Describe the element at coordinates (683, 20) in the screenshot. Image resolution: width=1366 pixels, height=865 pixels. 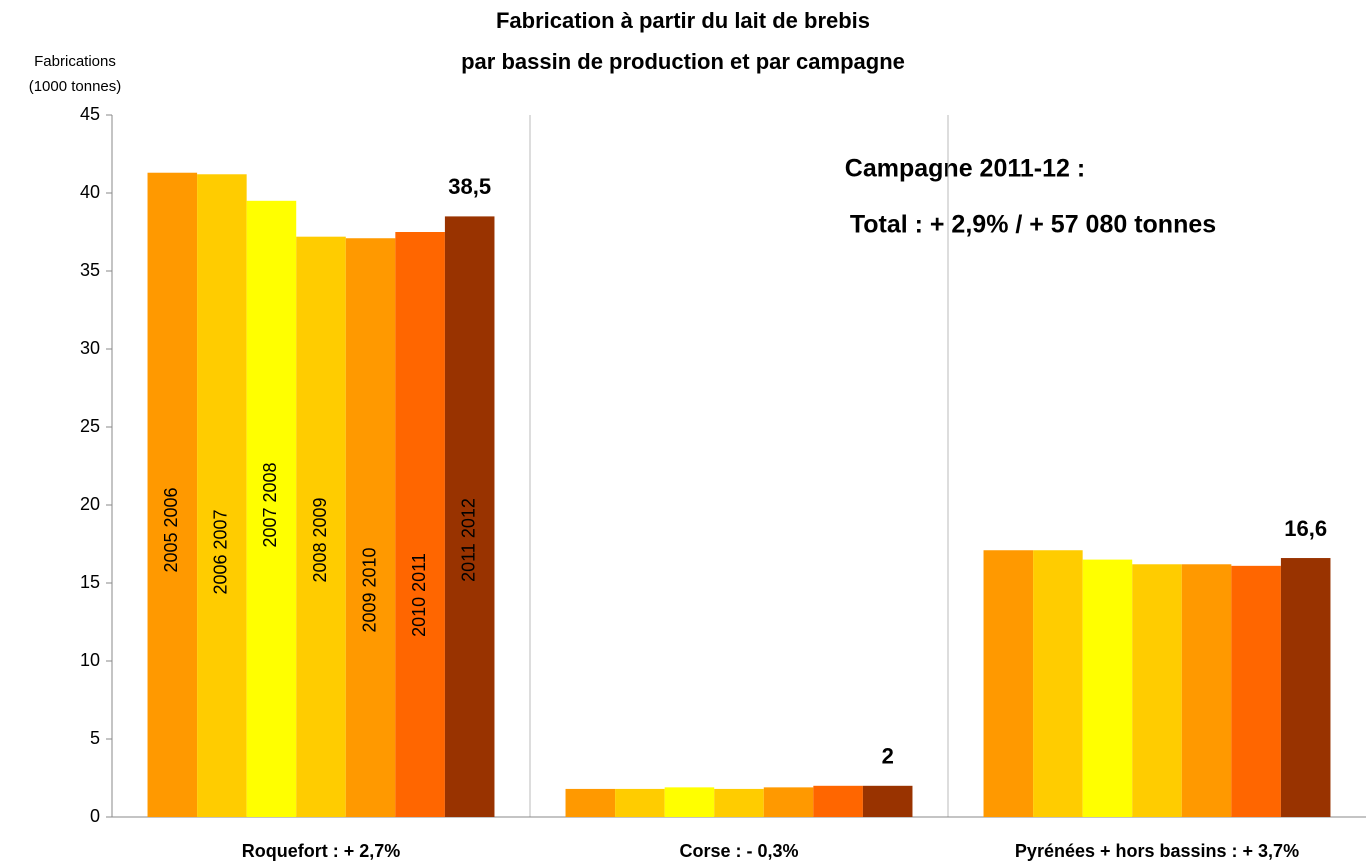
I see `chart-title: Fabrication à partir du lait de brebis` at that location.